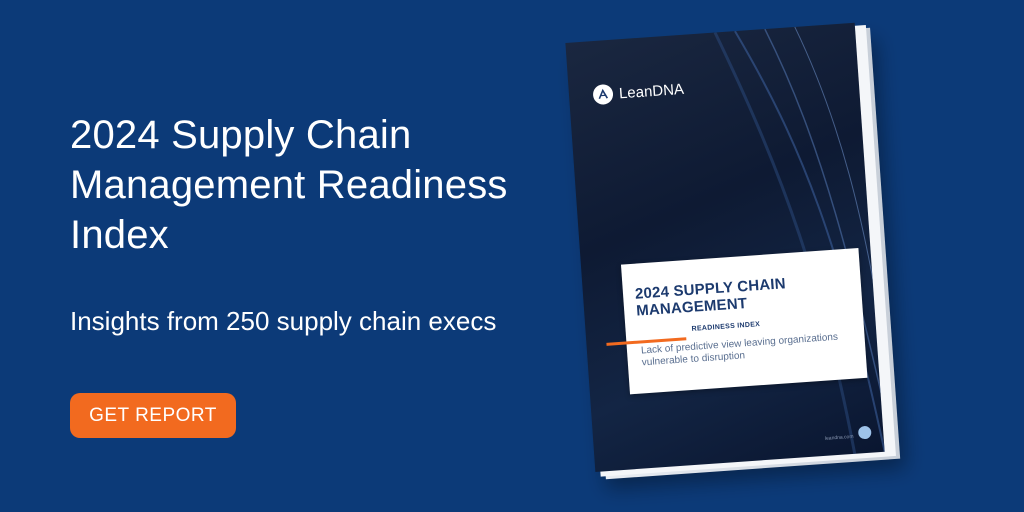 This screenshot has width=1024, height=512. Describe the element at coordinates (651, 91) in the screenshot. I see `logo-text: LeanDNA` at that location.